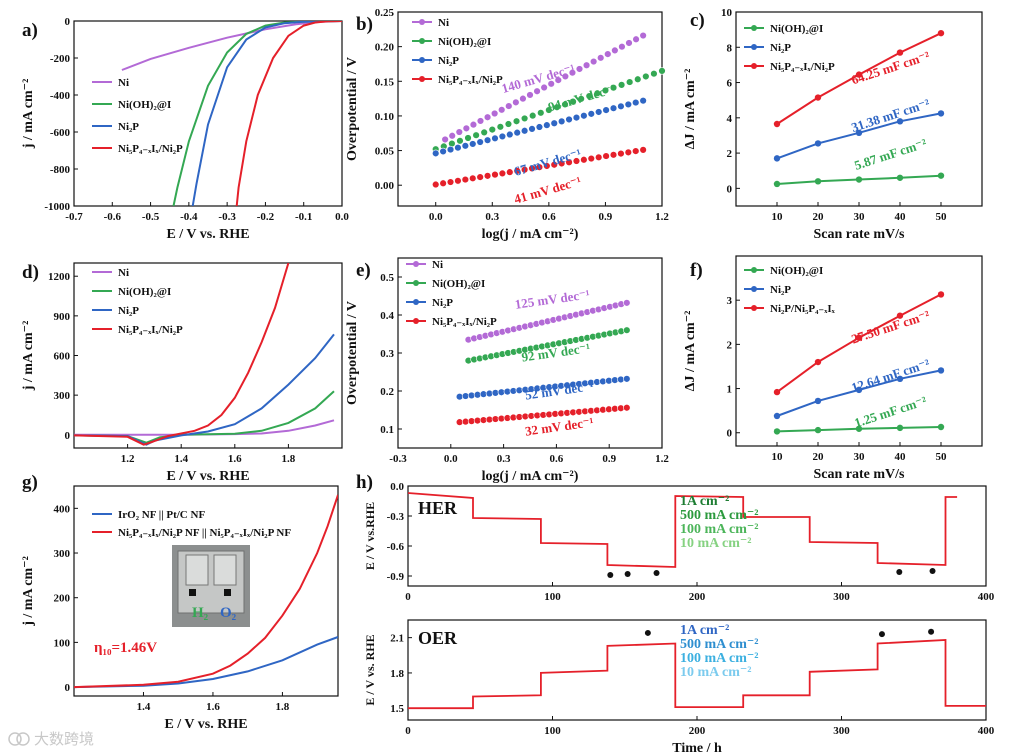 This screenshot has height=756, width=1016. I want to click on x-tick-label: 1.6, so click(235, 459).